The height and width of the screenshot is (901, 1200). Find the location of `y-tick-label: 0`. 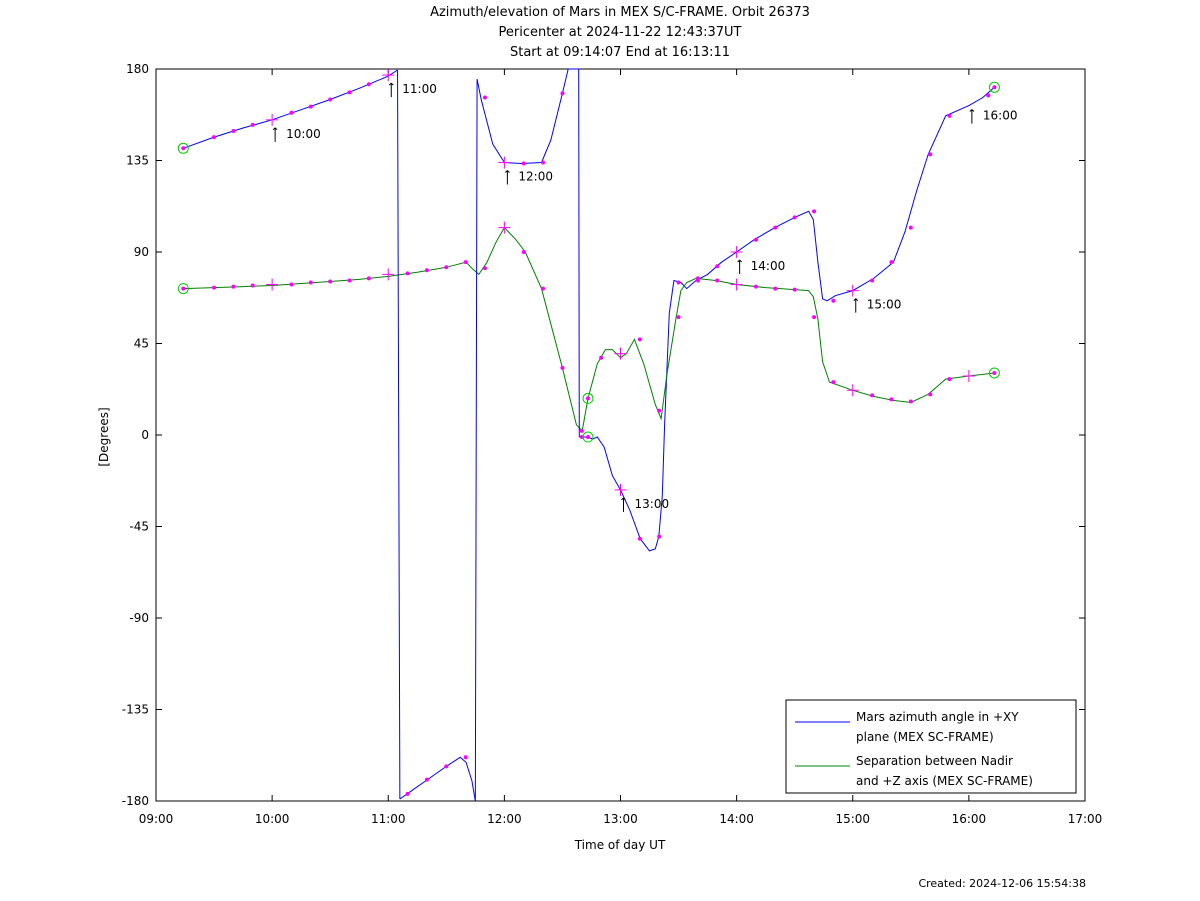

y-tick-label: 0 is located at coordinates (145, 435).